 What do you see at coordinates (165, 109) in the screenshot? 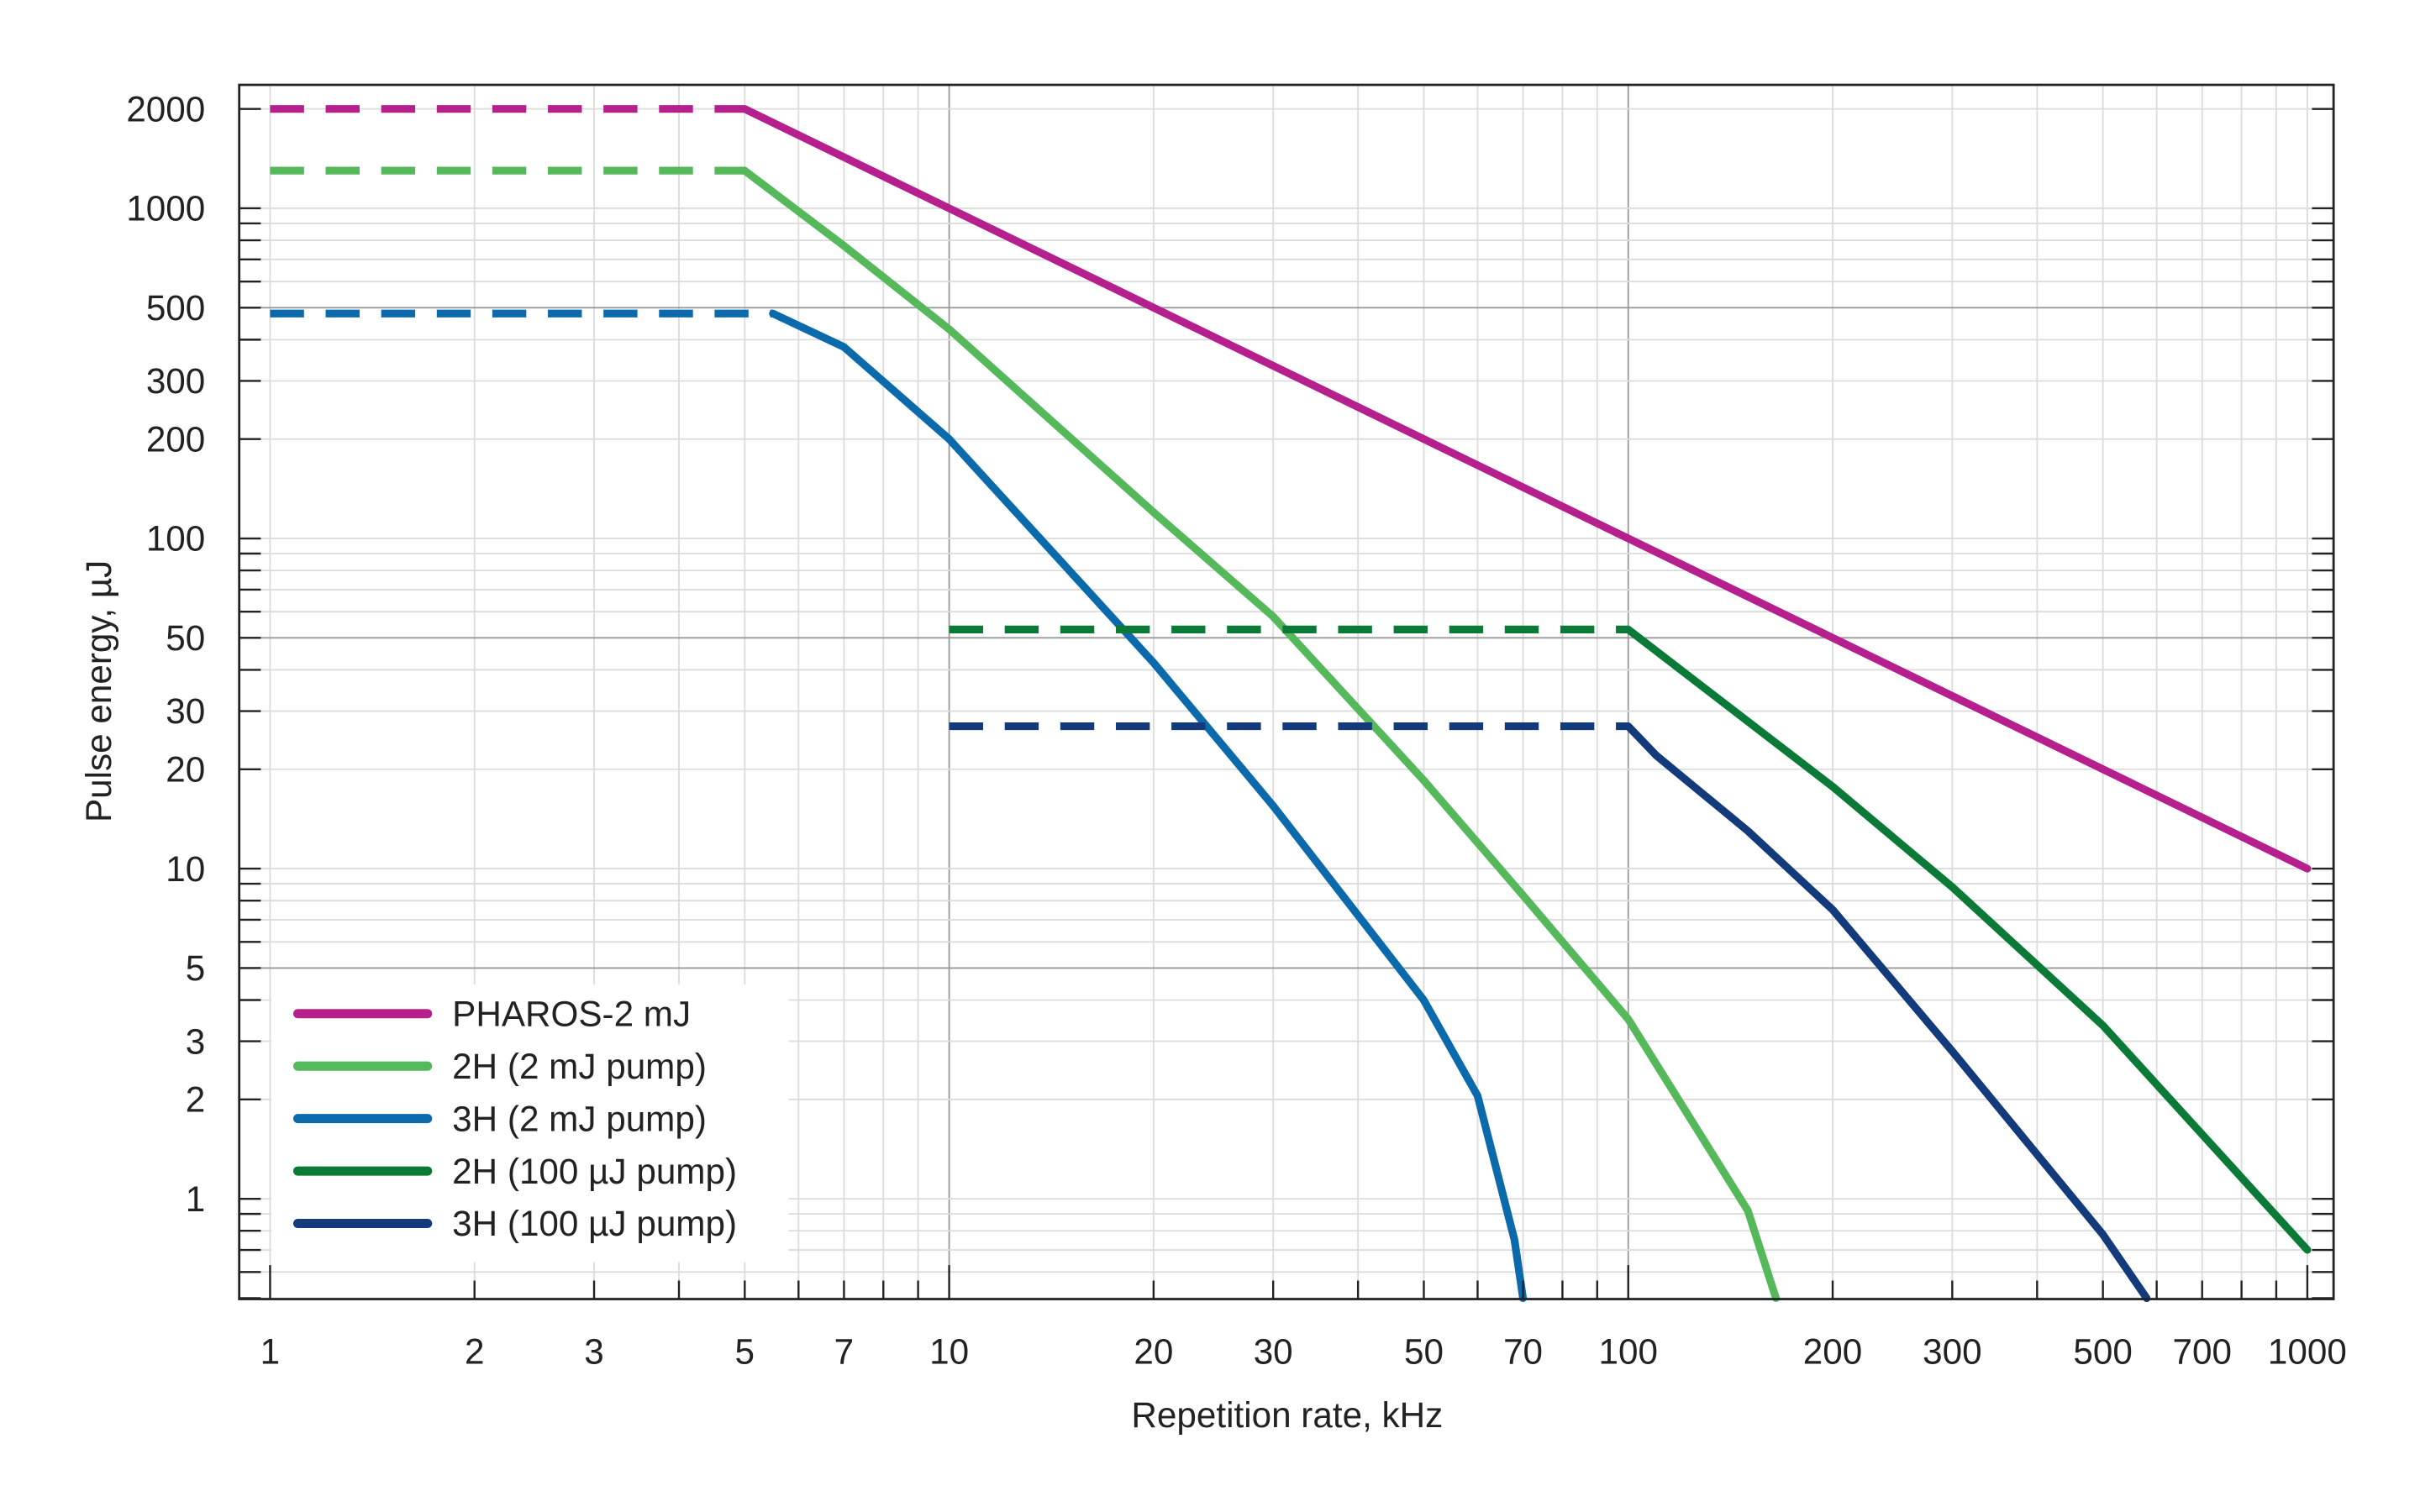
I see `y-tick-label: 2000` at bounding box center [165, 109].